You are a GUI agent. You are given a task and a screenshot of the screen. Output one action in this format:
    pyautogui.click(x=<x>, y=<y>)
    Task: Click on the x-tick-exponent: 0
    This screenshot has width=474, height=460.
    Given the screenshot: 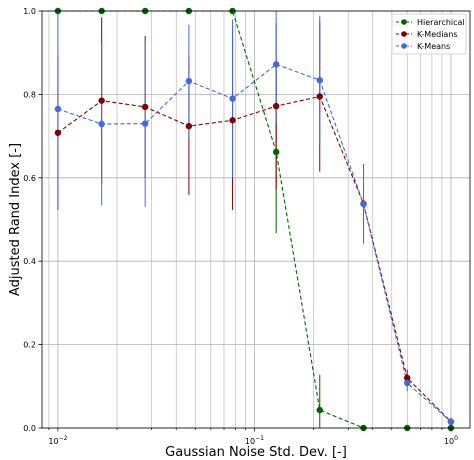 What is the action you would take?
    pyautogui.click(x=456, y=438)
    